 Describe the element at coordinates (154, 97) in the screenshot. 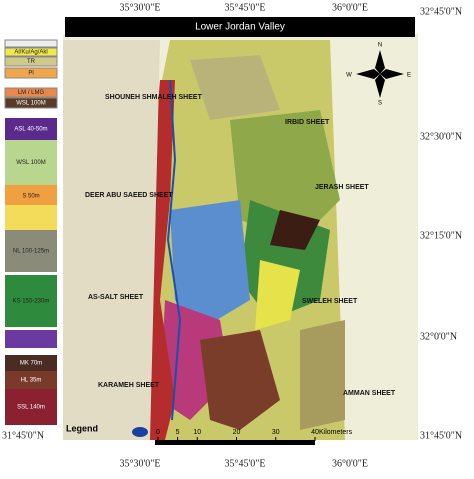

I see `sheet-label: SHOUNEH SHMALEH SHEET` at that location.